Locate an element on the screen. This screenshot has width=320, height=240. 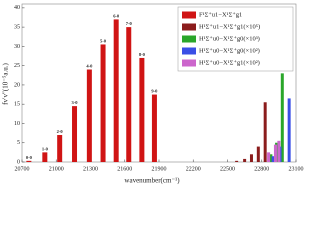
x-tick-label: 21900 is located at coordinates (159, 169).